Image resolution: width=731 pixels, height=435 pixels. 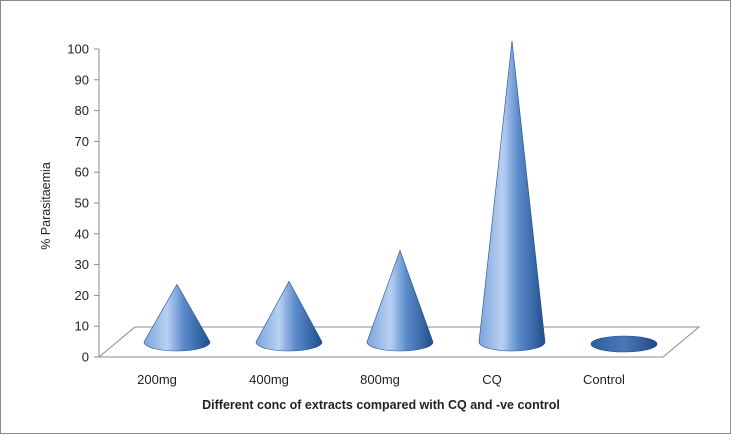 I want to click on y-axis-title: % Parasitaemia, so click(x=46, y=206).